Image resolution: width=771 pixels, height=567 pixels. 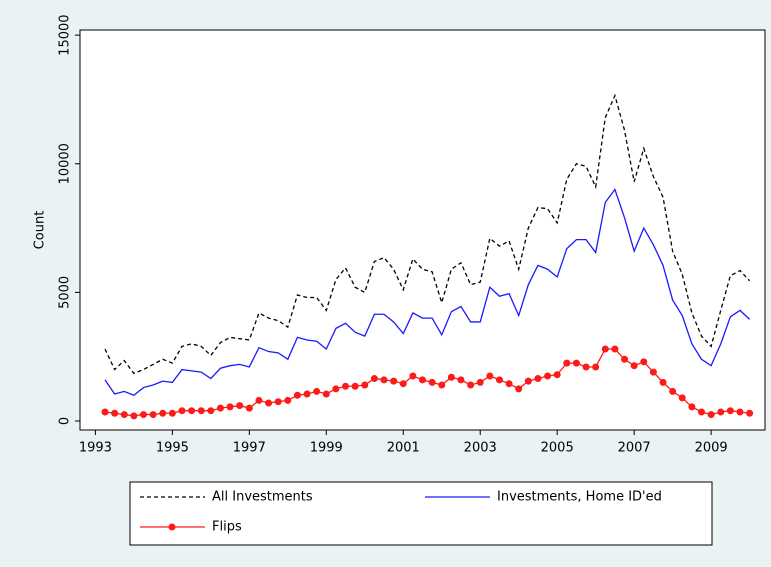 What do you see at coordinates (65, 34) in the screenshot?
I see `y-tick-label: 15000` at bounding box center [65, 34].